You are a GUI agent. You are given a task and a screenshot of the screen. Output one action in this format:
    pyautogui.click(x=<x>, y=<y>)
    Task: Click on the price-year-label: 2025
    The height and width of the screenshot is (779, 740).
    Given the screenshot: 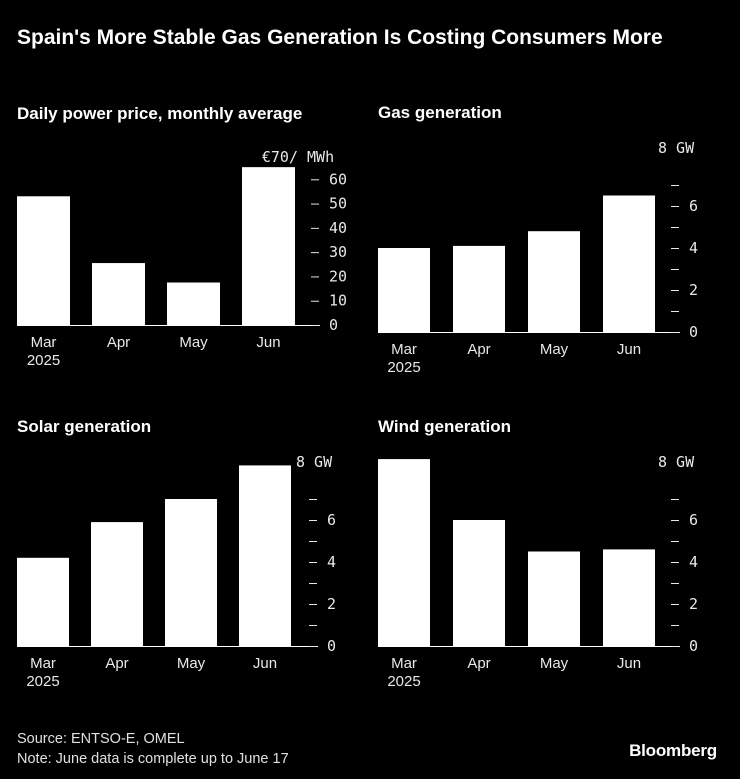 What is the action you would take?
    pyautogui.click(x=43, y=360)
    